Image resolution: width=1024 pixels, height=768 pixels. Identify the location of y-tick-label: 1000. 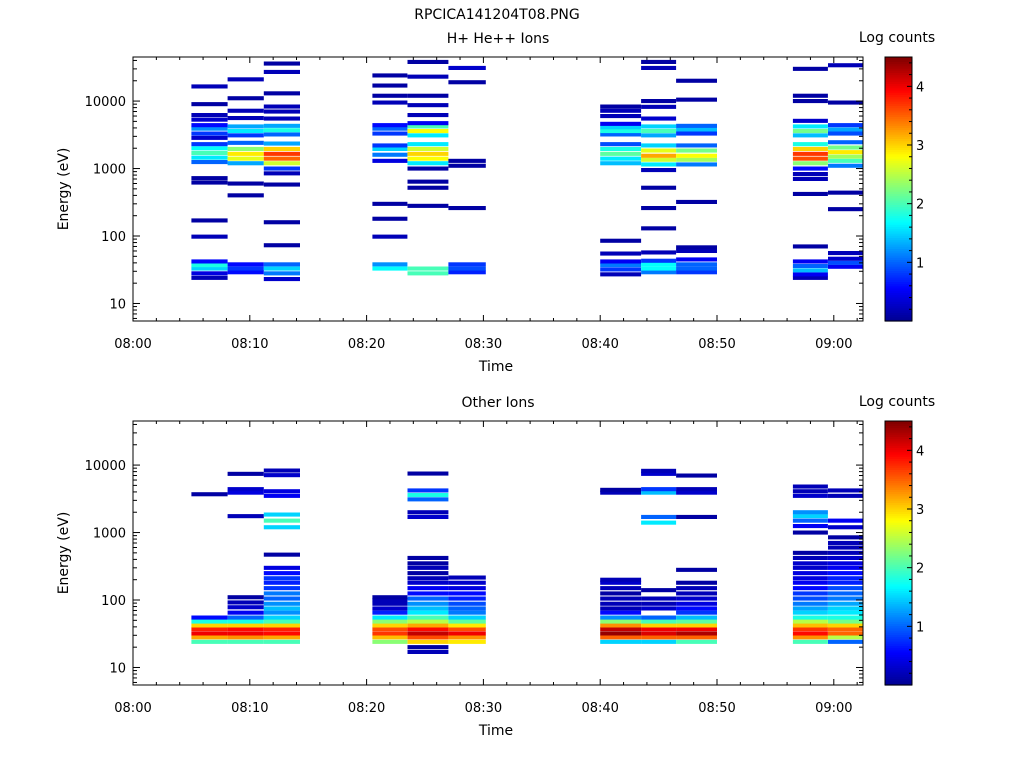
(109, 170).